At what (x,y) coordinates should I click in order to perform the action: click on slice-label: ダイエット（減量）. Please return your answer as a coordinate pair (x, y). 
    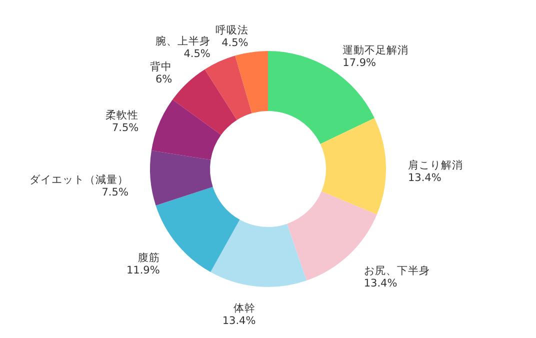
    Looking at the image, I should click on (78, 179).